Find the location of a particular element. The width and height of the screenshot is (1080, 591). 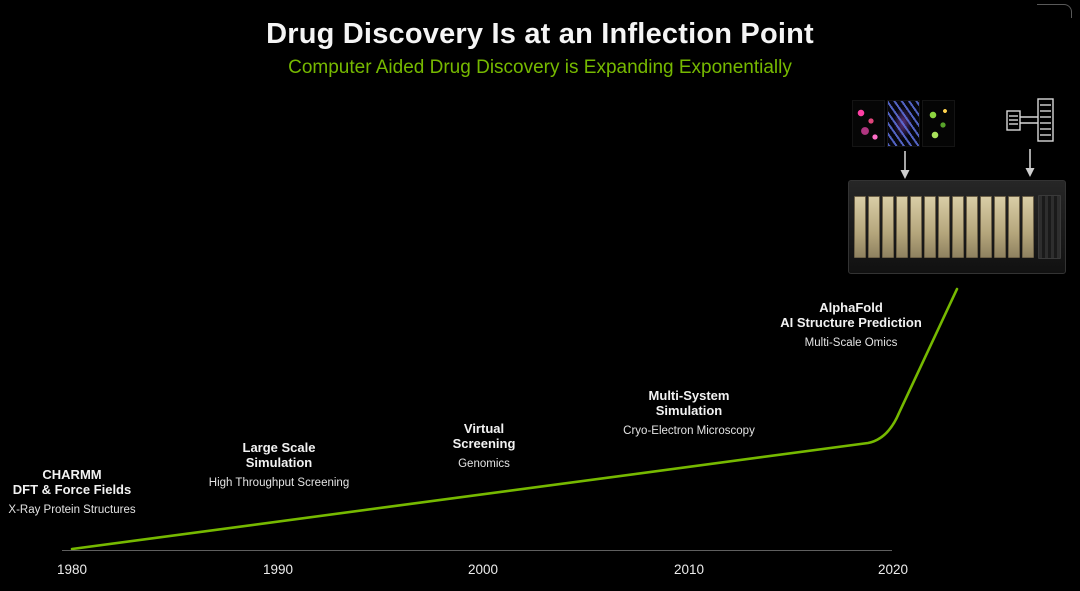

milestone-title-line: DFT & Force Fields is located at coordinates (72, 489).